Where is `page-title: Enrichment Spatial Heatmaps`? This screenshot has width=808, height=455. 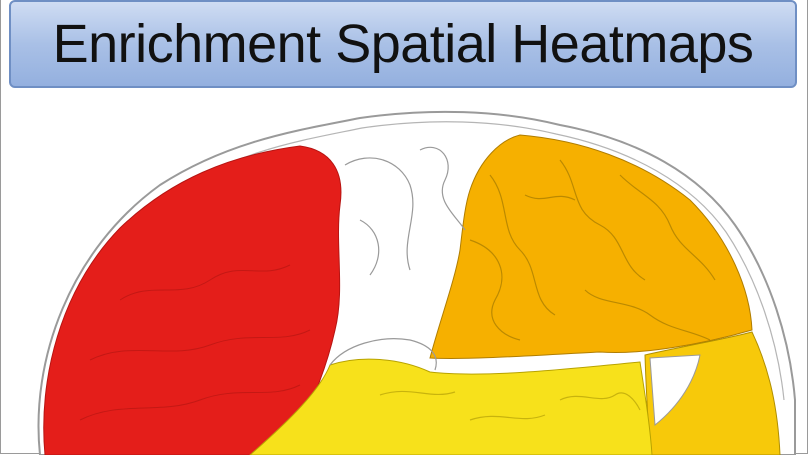
page-title: Enrichment Spatial Heatmaps is located at coordinates (403, 44).